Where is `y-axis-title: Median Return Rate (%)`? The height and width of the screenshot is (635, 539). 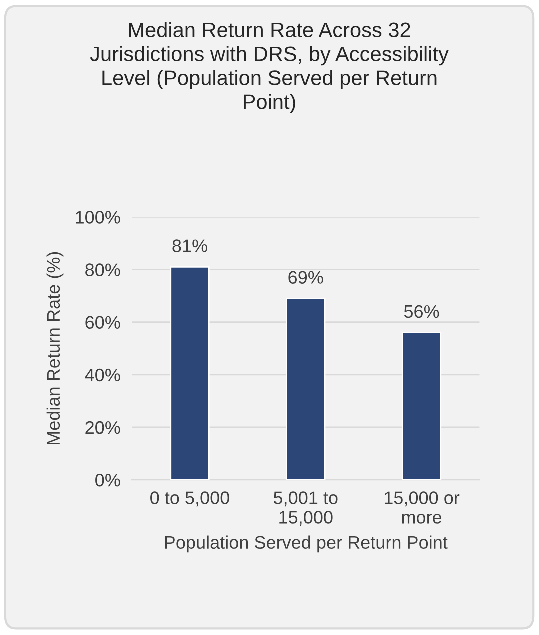 y-axis-title: Median Return Rate (%) is located at coordinates (55, 348).